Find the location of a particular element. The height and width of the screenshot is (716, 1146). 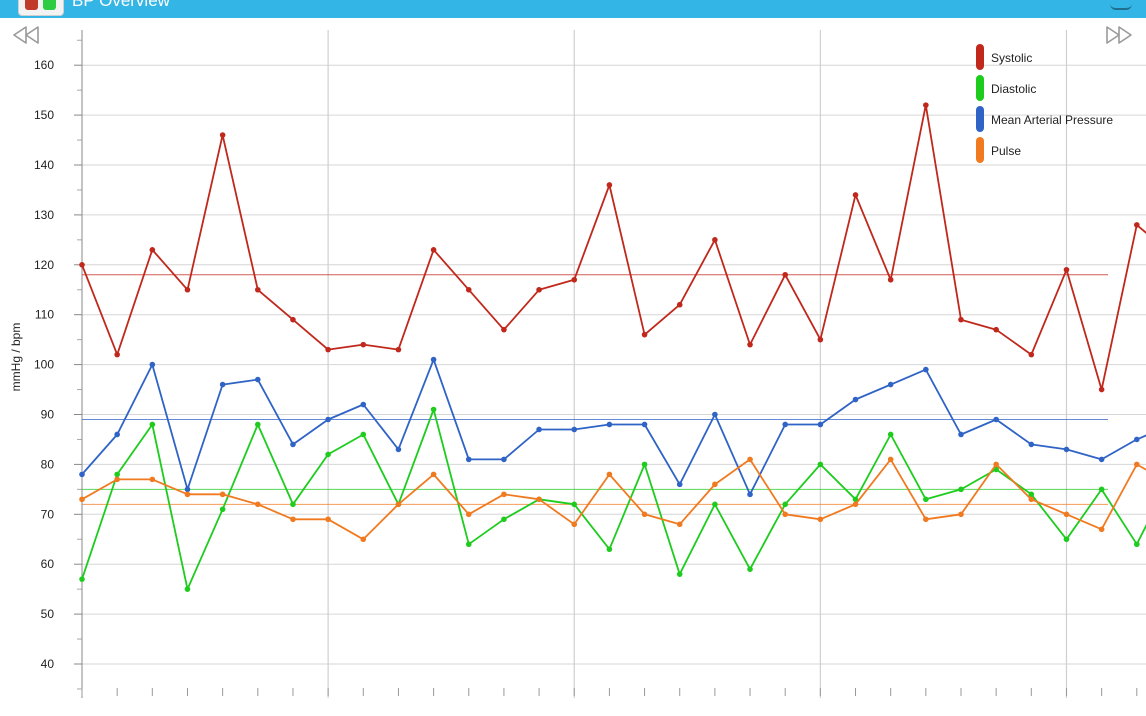

legend-label-diastolic: Diastolic is located at coordinates (1014, 89).